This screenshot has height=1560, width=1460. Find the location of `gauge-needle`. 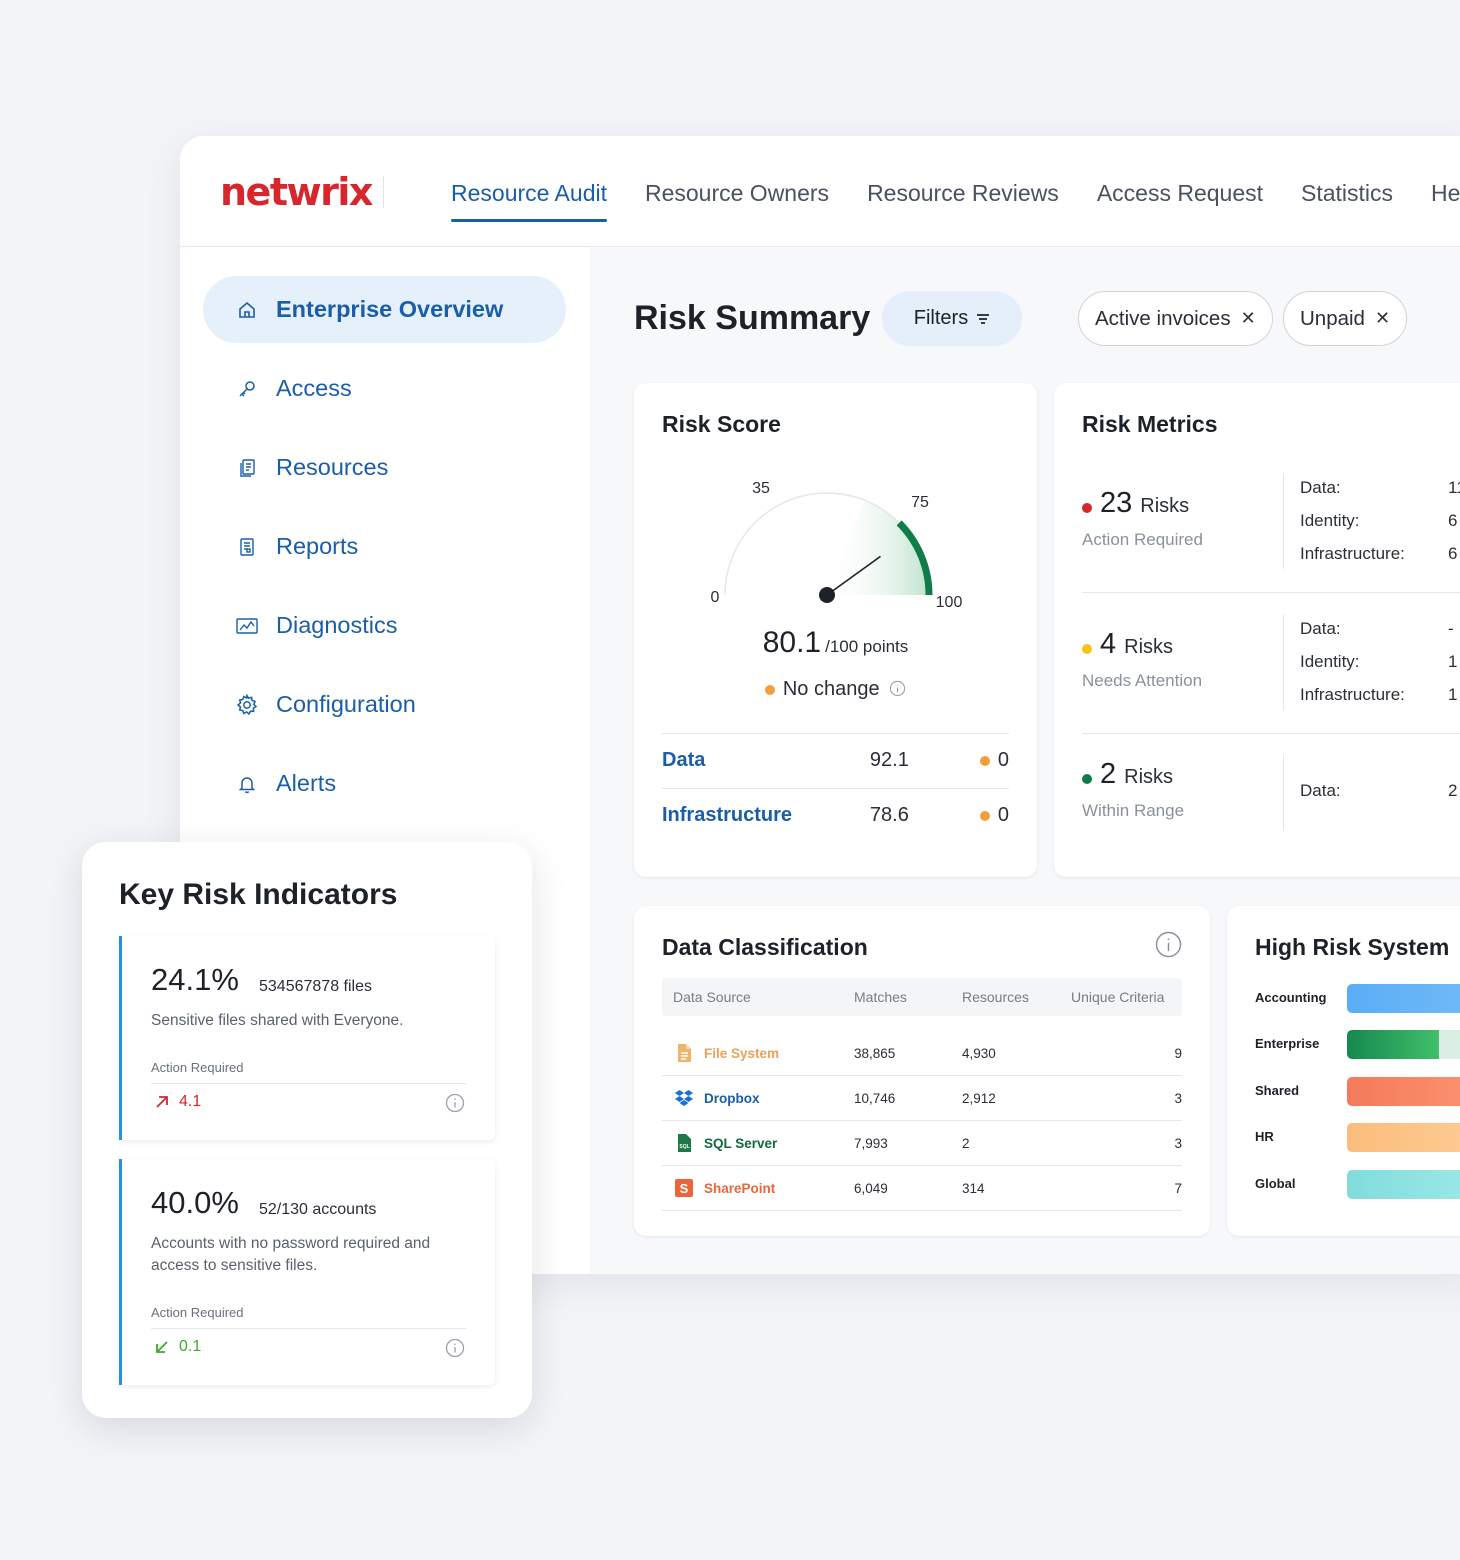

gauge-needle is located at coordinates (853, 575).